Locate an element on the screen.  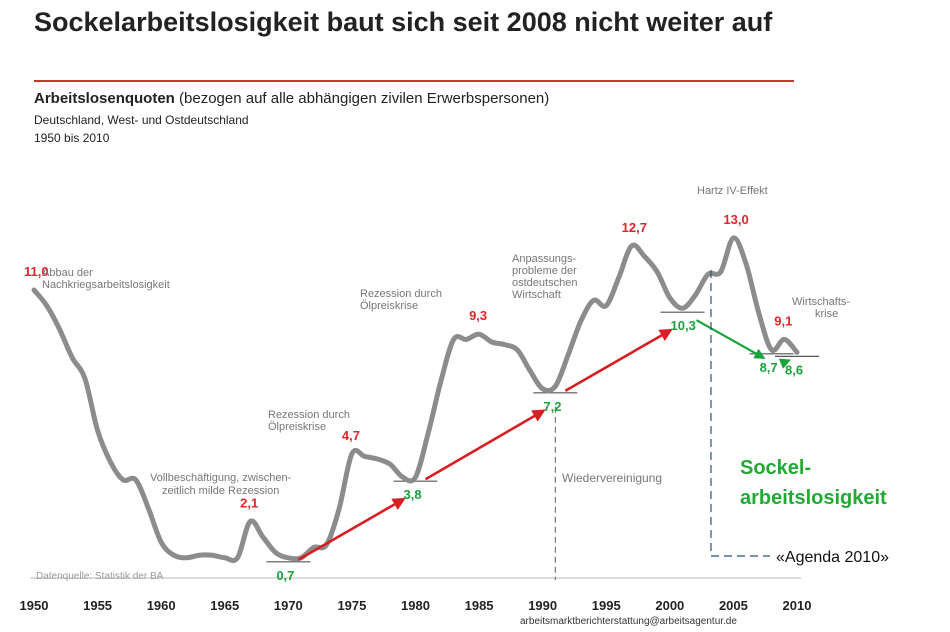
trough-label-0: 0,7 is located at coordinates (285, 575).